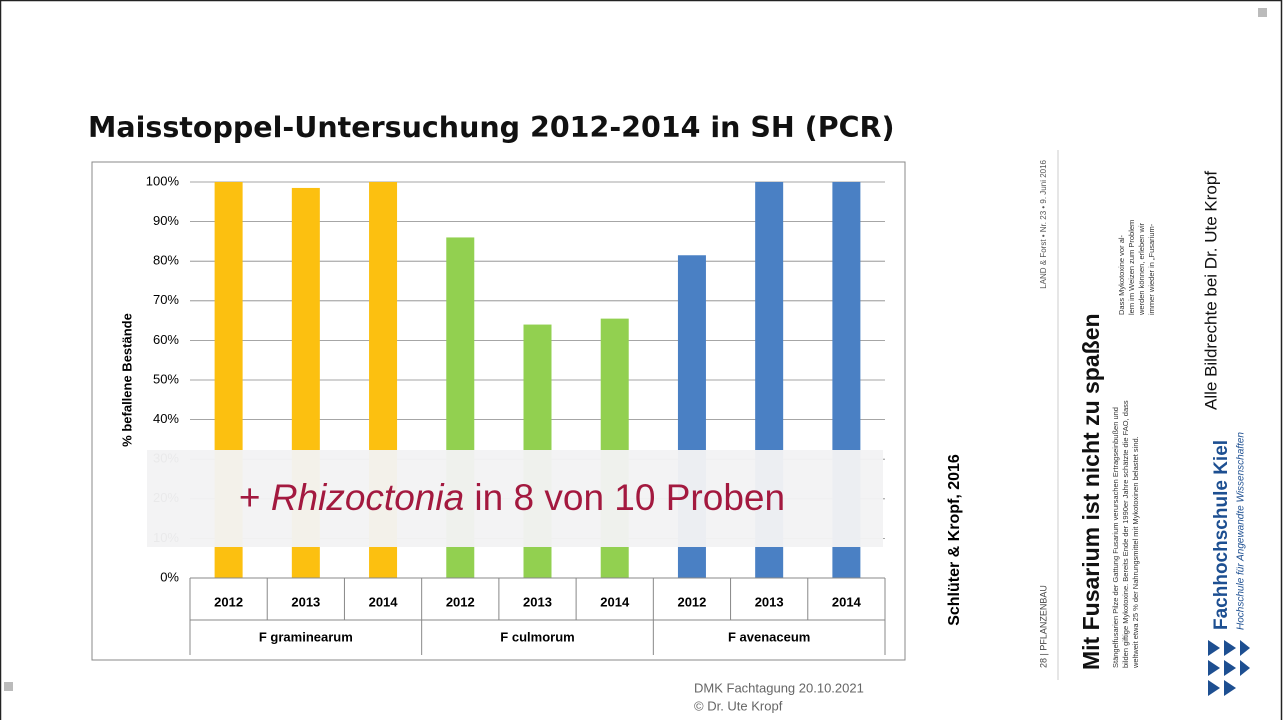 The image size is (1283, 725). I want to click on annotation-part: in 8 von 10 Proben, so click(624, 497).